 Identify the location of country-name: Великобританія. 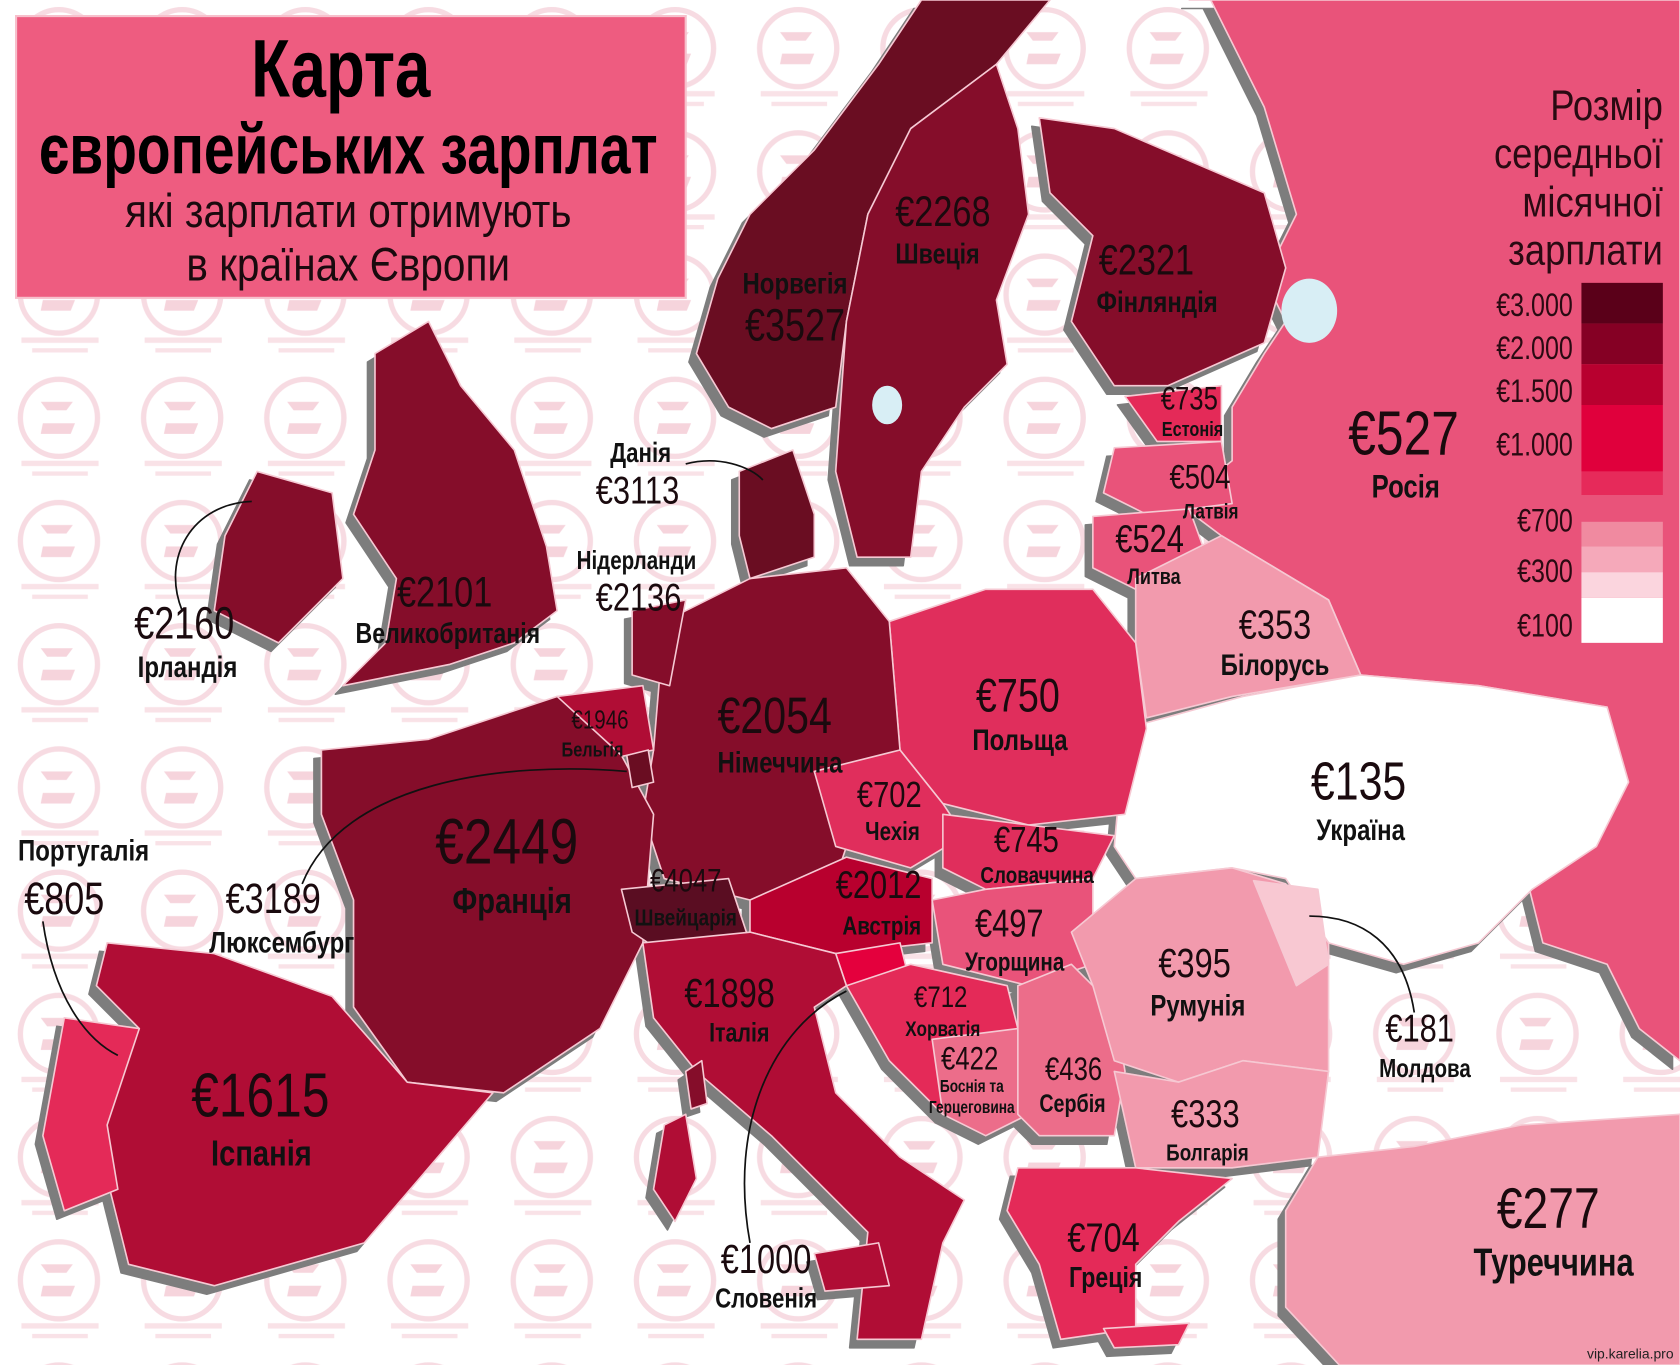
(448, 632).